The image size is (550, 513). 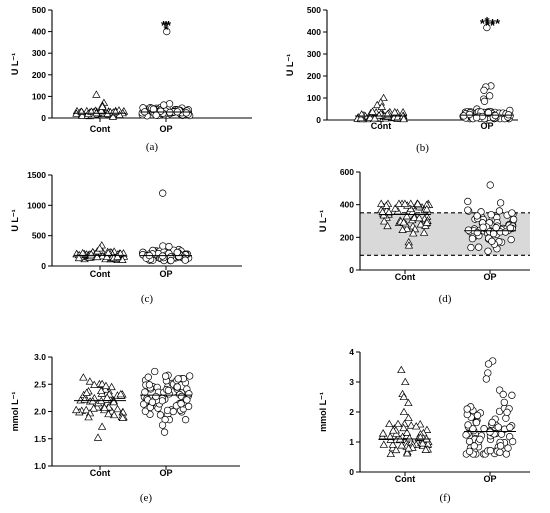 I want to click on panel-caption: (e), so click(x=146, y=498).